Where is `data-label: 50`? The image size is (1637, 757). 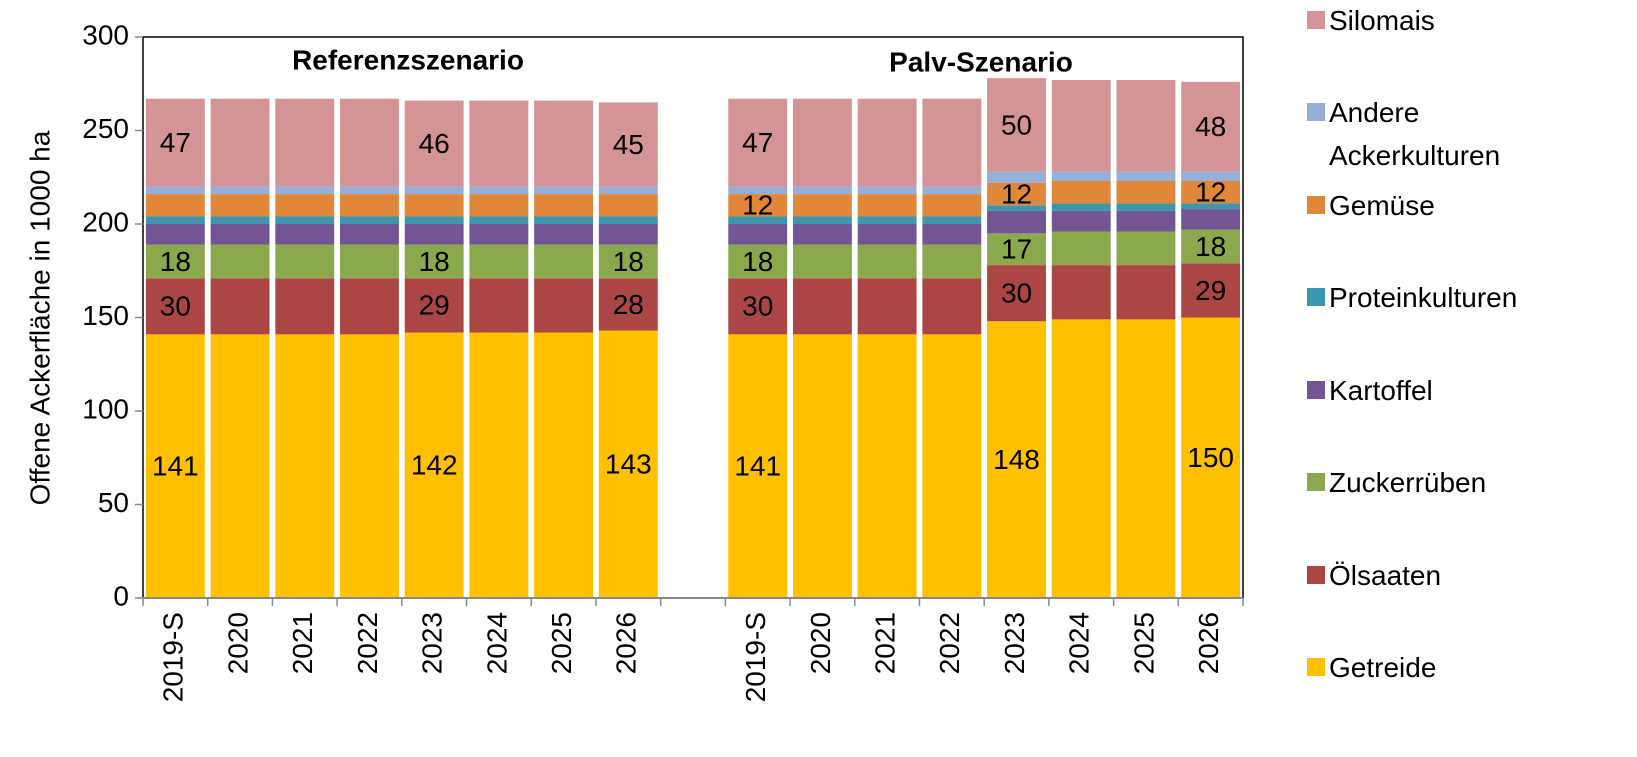 data-label: 50 is located at coordinates (1016, 124).